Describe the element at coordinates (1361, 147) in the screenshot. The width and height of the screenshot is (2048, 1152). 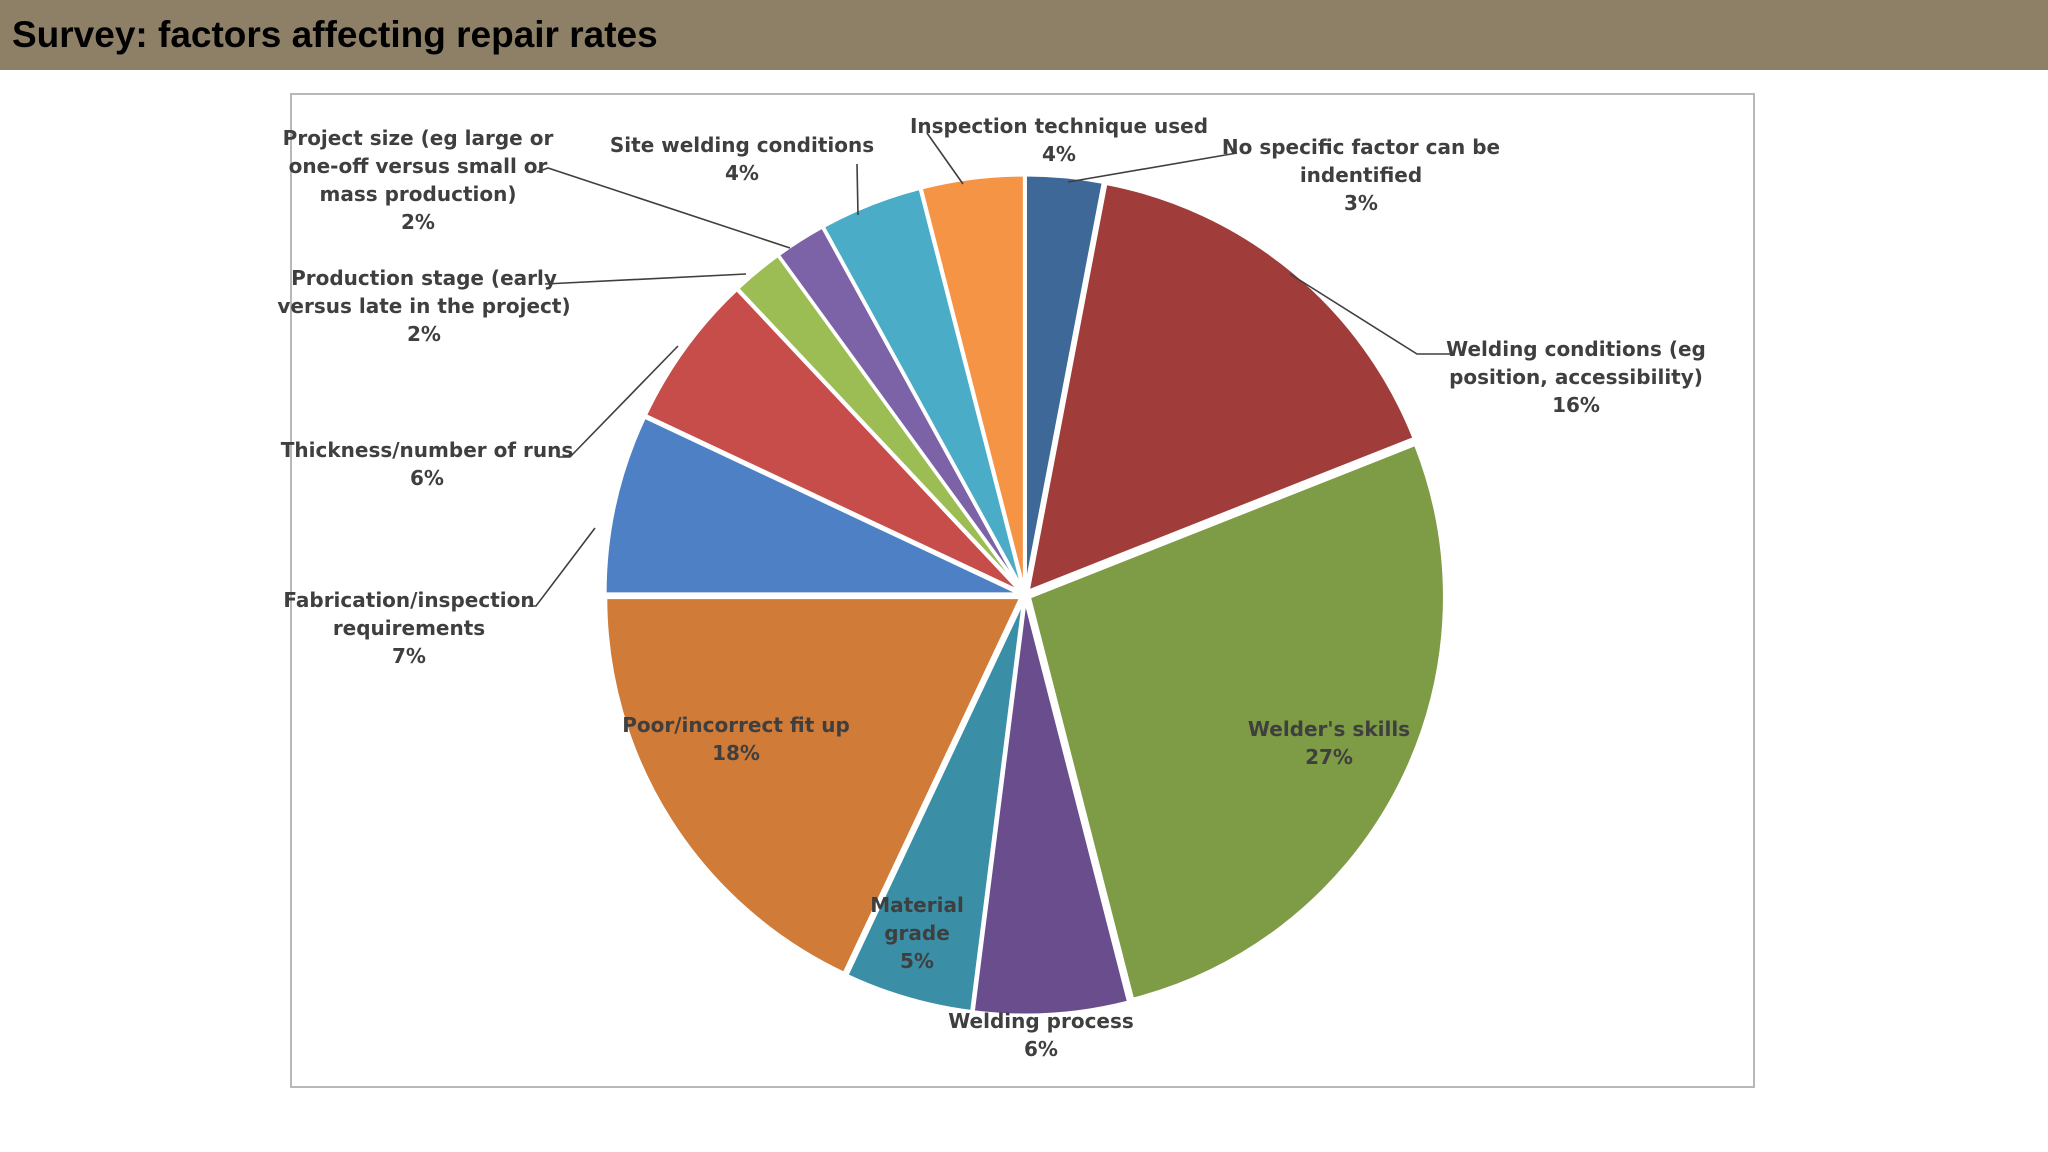
I see `slice-label-1-line-1: No specific factor can be` at that location.